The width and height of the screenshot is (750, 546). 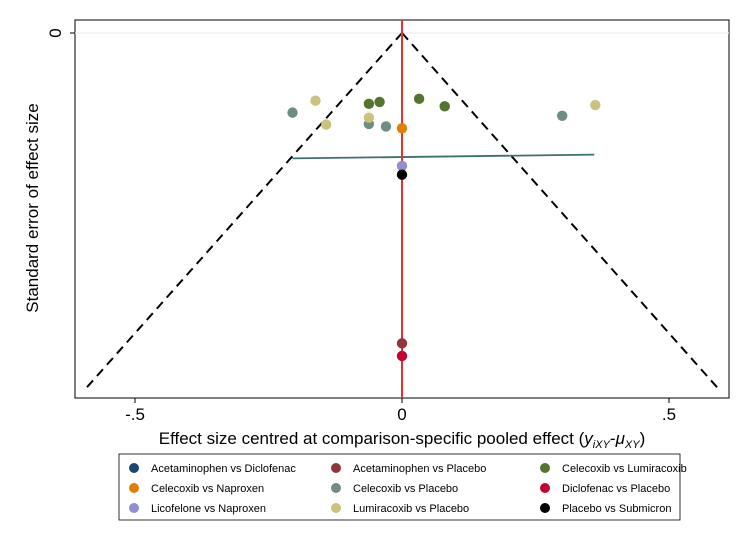 I want to click on legend-label: Placebo vs Submicron, so click(x=616, y=509).